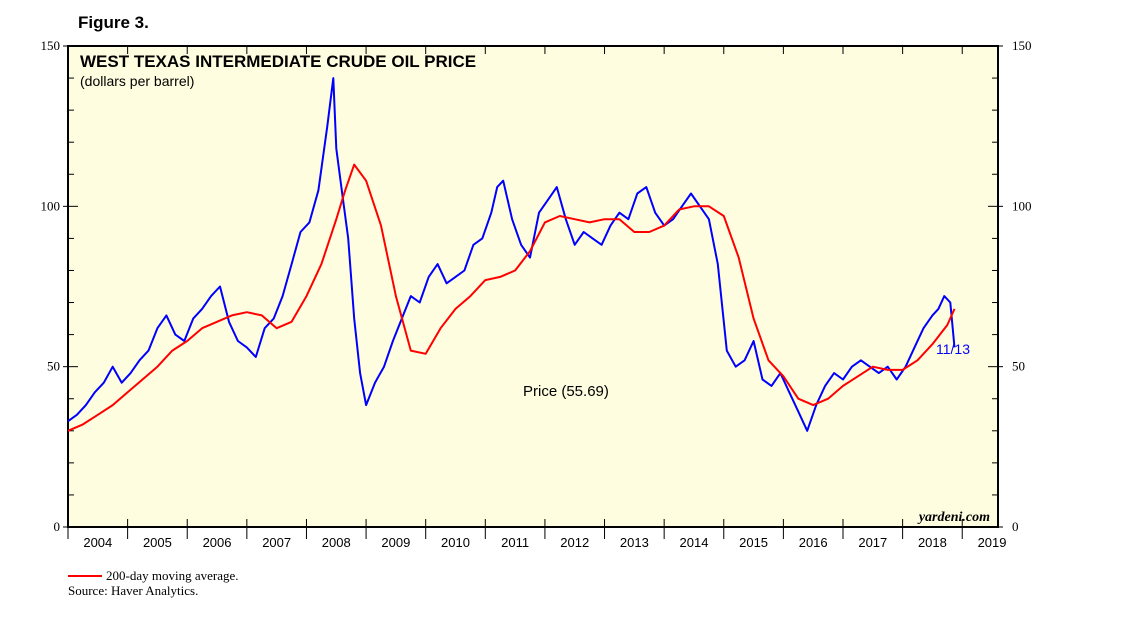  Describe the element at coordinates (634, 542) in the screenshot. I see `x-tick-label: 2013` at that location.